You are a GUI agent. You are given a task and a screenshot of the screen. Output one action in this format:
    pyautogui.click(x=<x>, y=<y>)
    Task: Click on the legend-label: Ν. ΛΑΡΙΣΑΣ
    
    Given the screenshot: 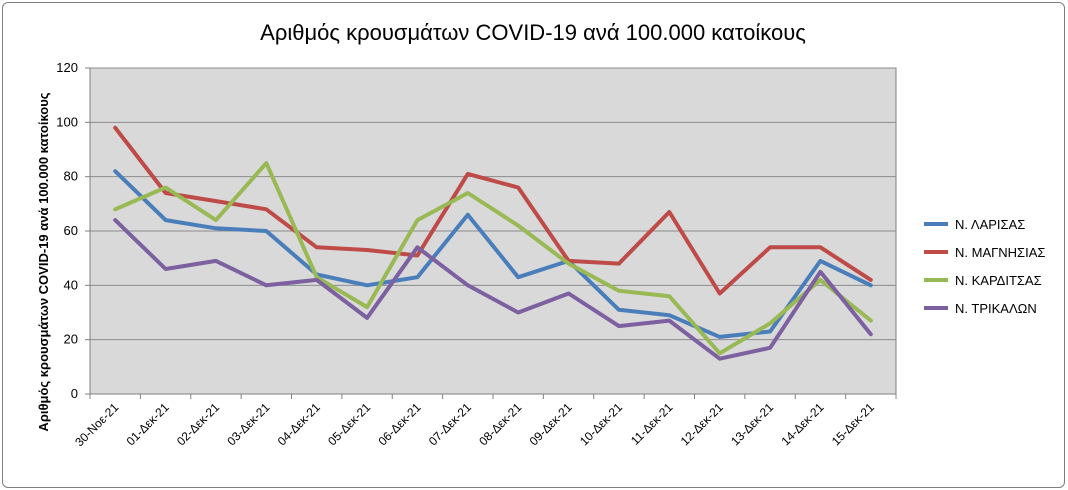 What is the action you would take?
    pyautogui.click(x=990, y=224)
    